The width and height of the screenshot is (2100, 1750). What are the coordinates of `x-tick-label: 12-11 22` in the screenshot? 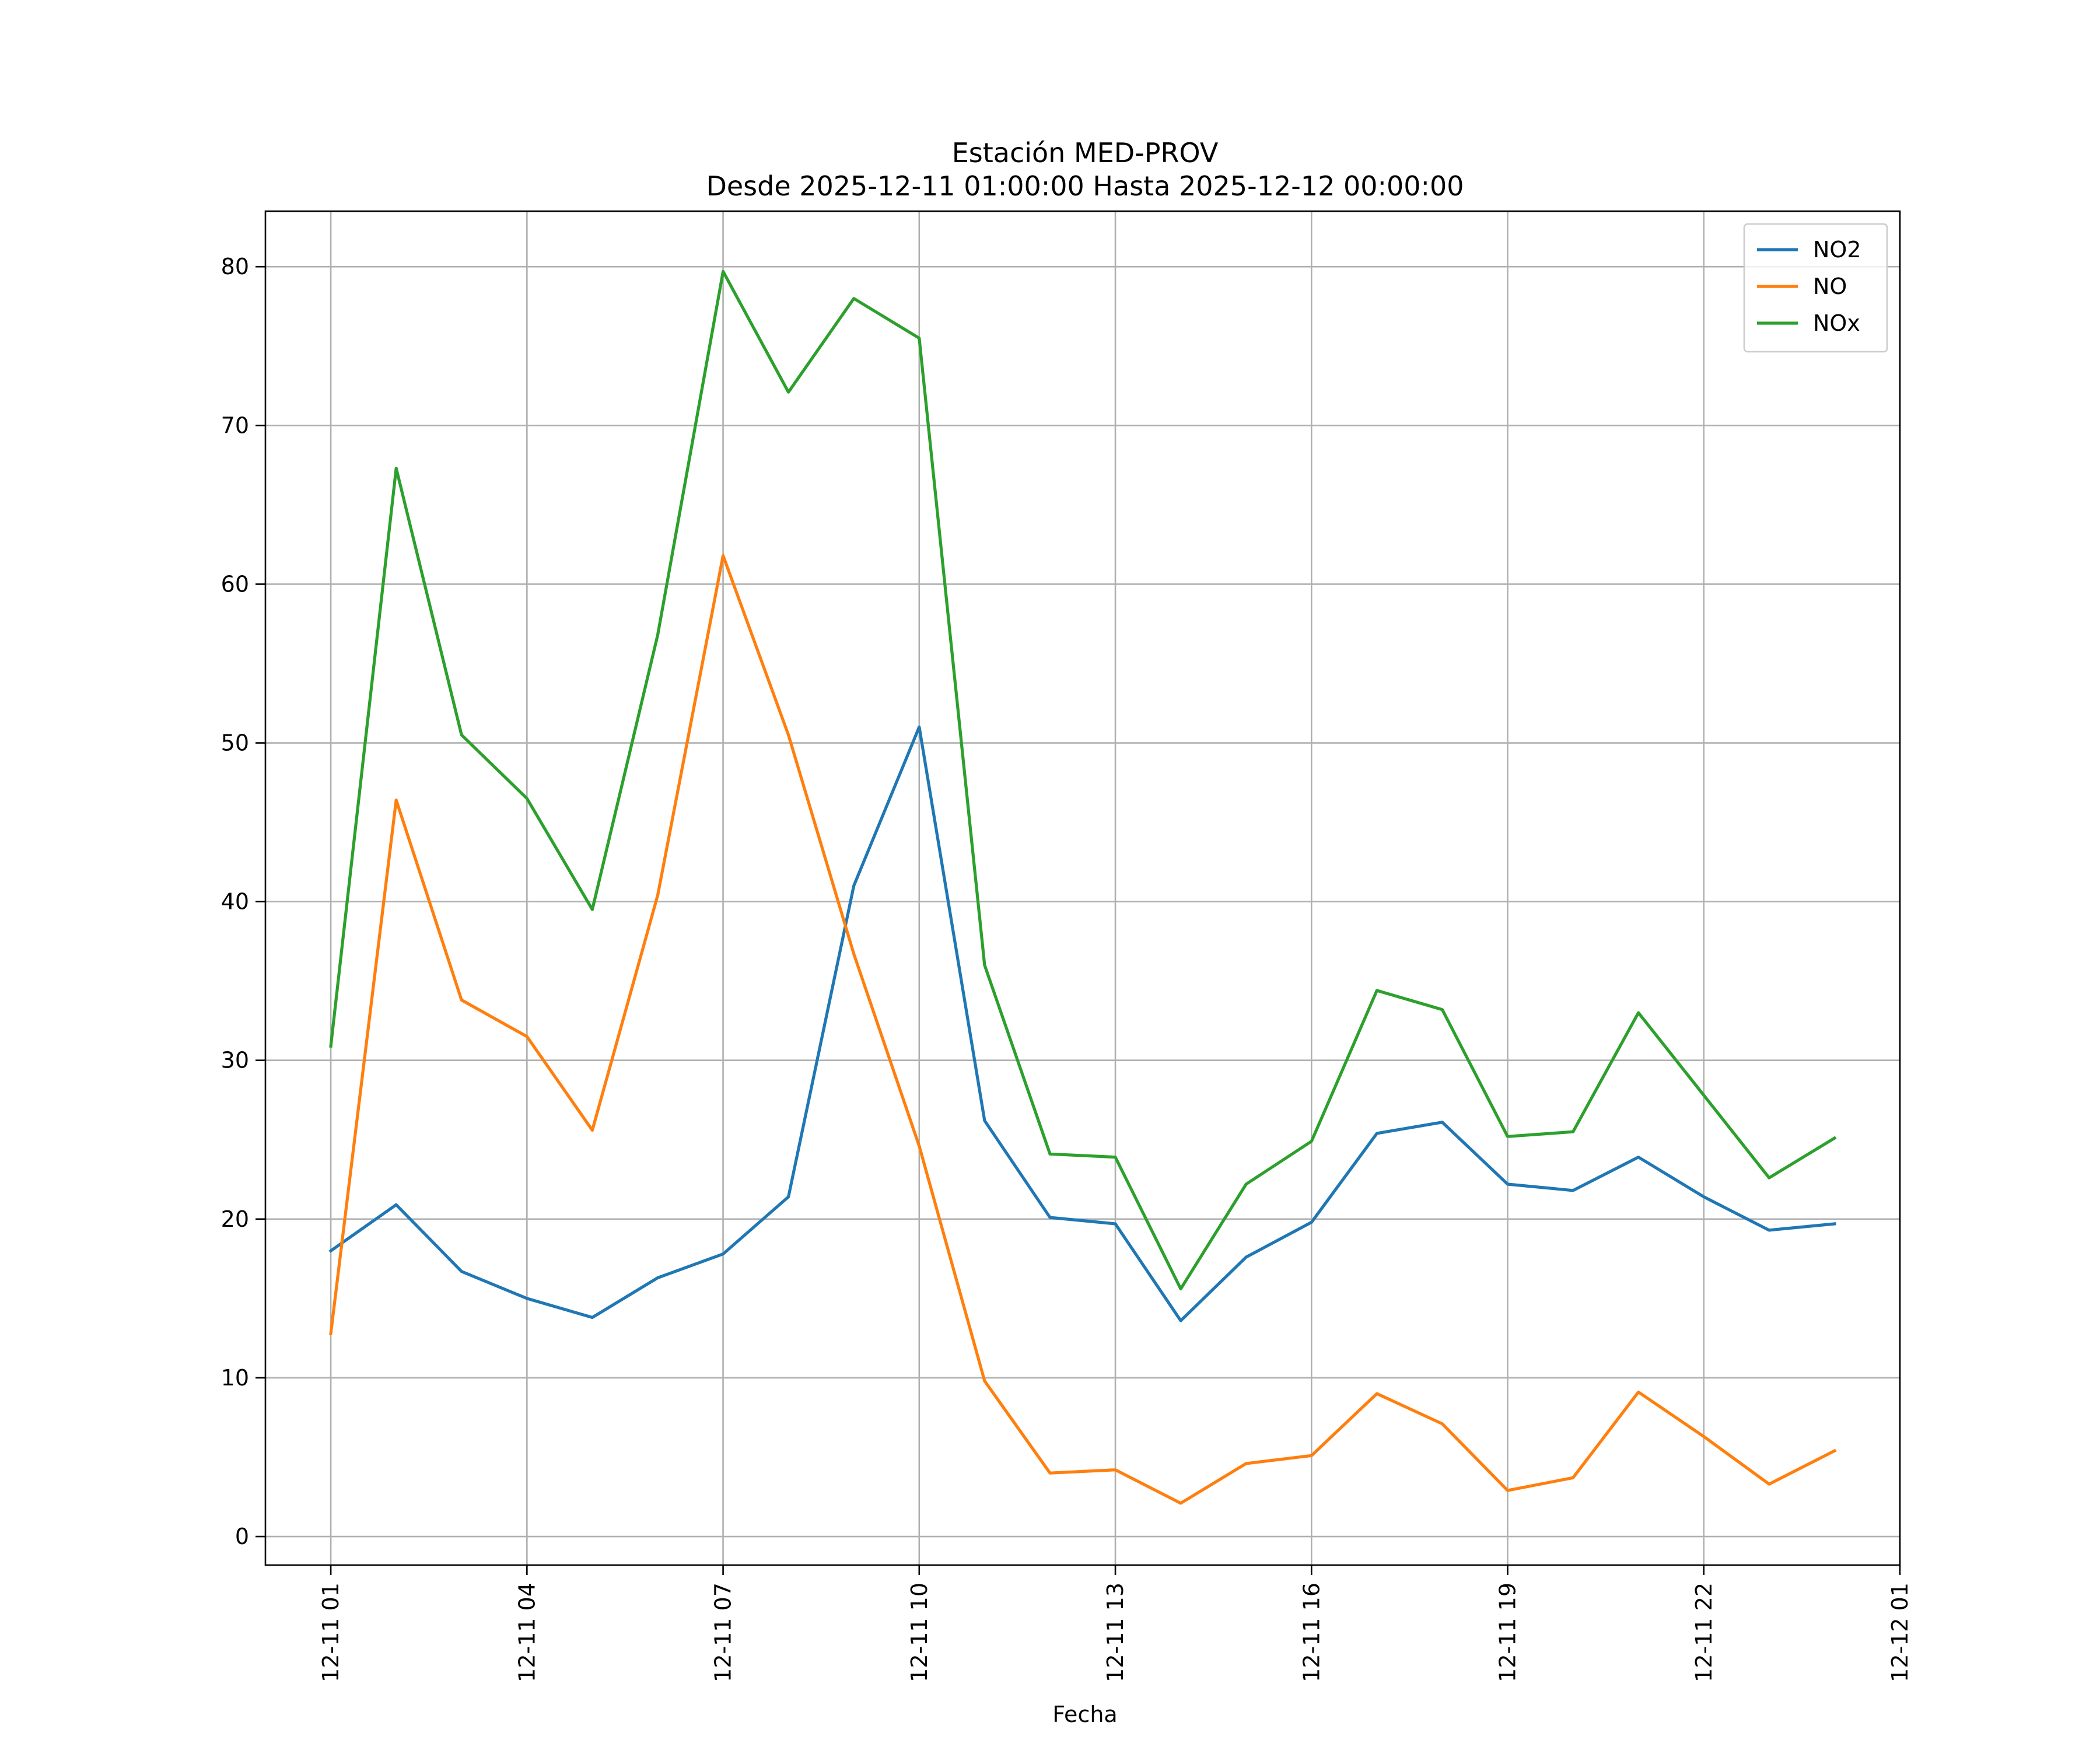 It's located at (1704, 1632).